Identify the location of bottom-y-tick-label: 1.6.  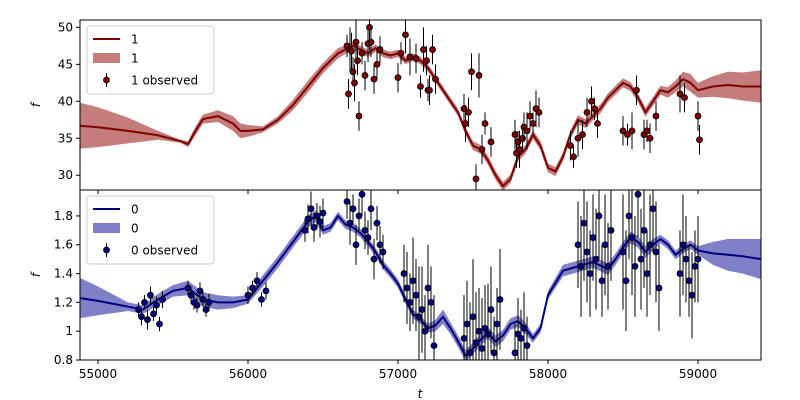
(63, 245).